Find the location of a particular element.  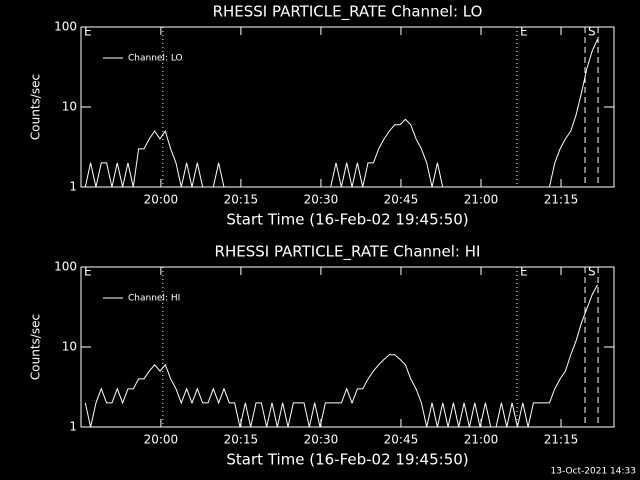

legend-label: Channel: LO is located at coordinates (155, 59).